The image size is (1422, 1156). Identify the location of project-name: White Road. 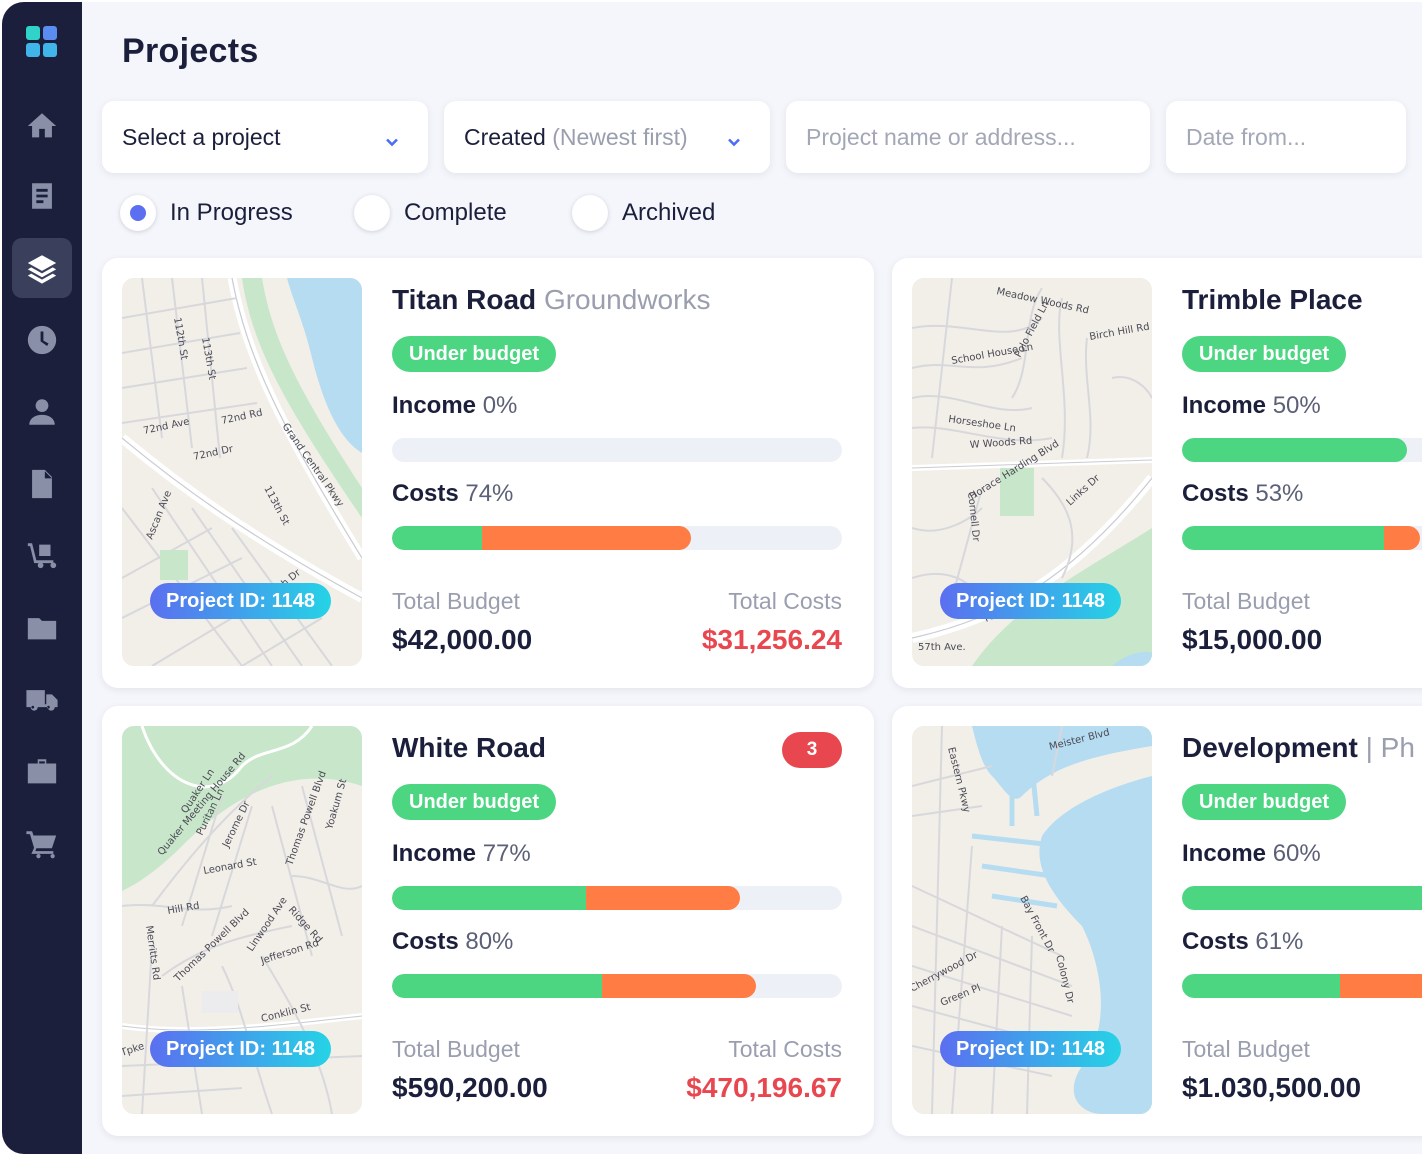
(469, 747).